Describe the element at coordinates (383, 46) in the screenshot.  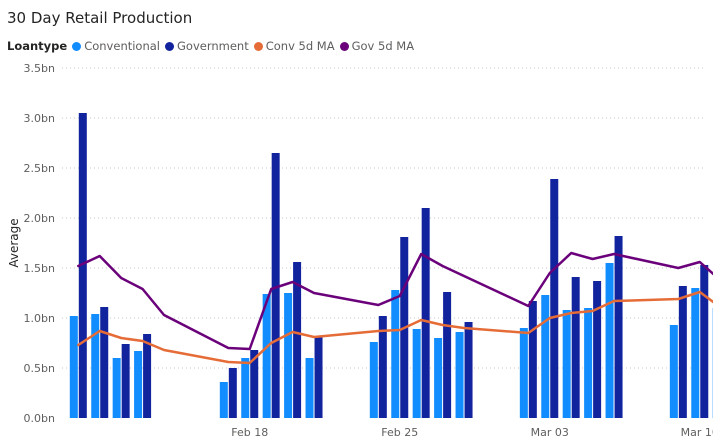
I see `legend-label: Gov 5d MA` at that location.